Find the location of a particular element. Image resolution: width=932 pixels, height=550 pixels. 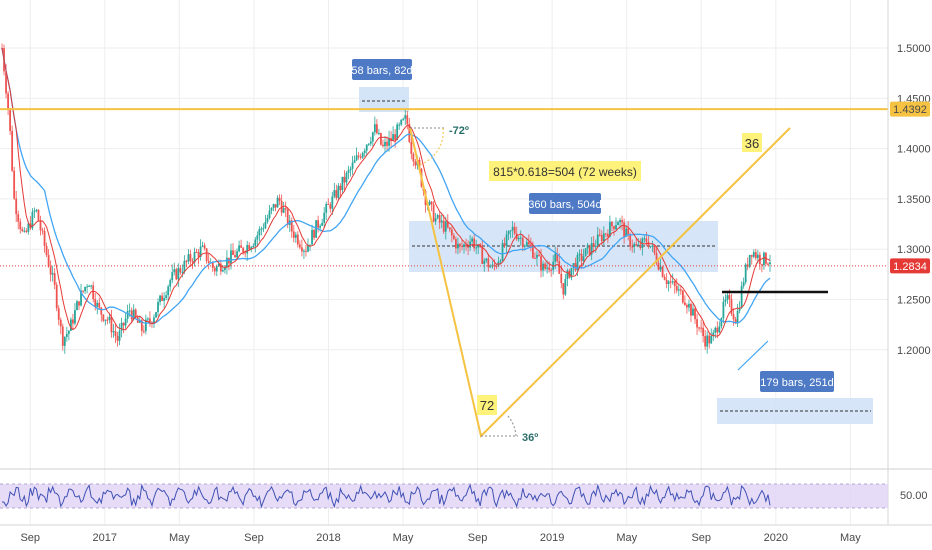

y-tick-label: 1.3500 is located at coordinates (914, 200).